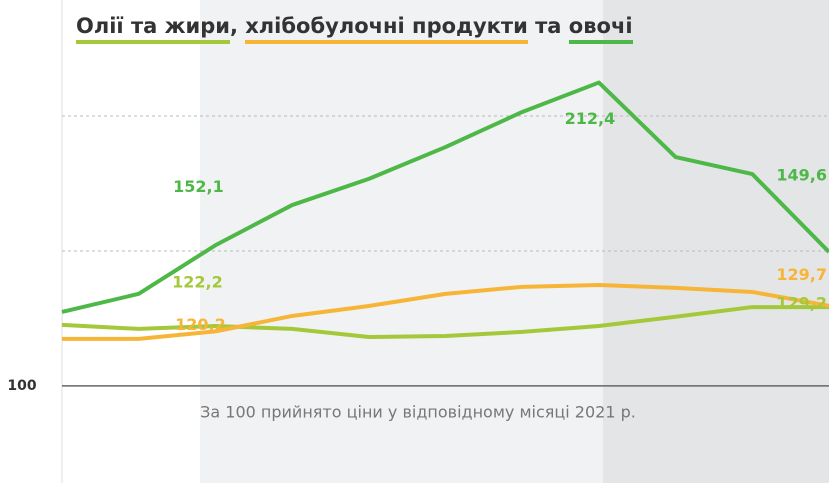 The width and height of the screenshot is (829, 483). What do you see at coordinates (198, 186) in the screenshot?
I see `data-label: 152,1` at bounding box center [198, 186].